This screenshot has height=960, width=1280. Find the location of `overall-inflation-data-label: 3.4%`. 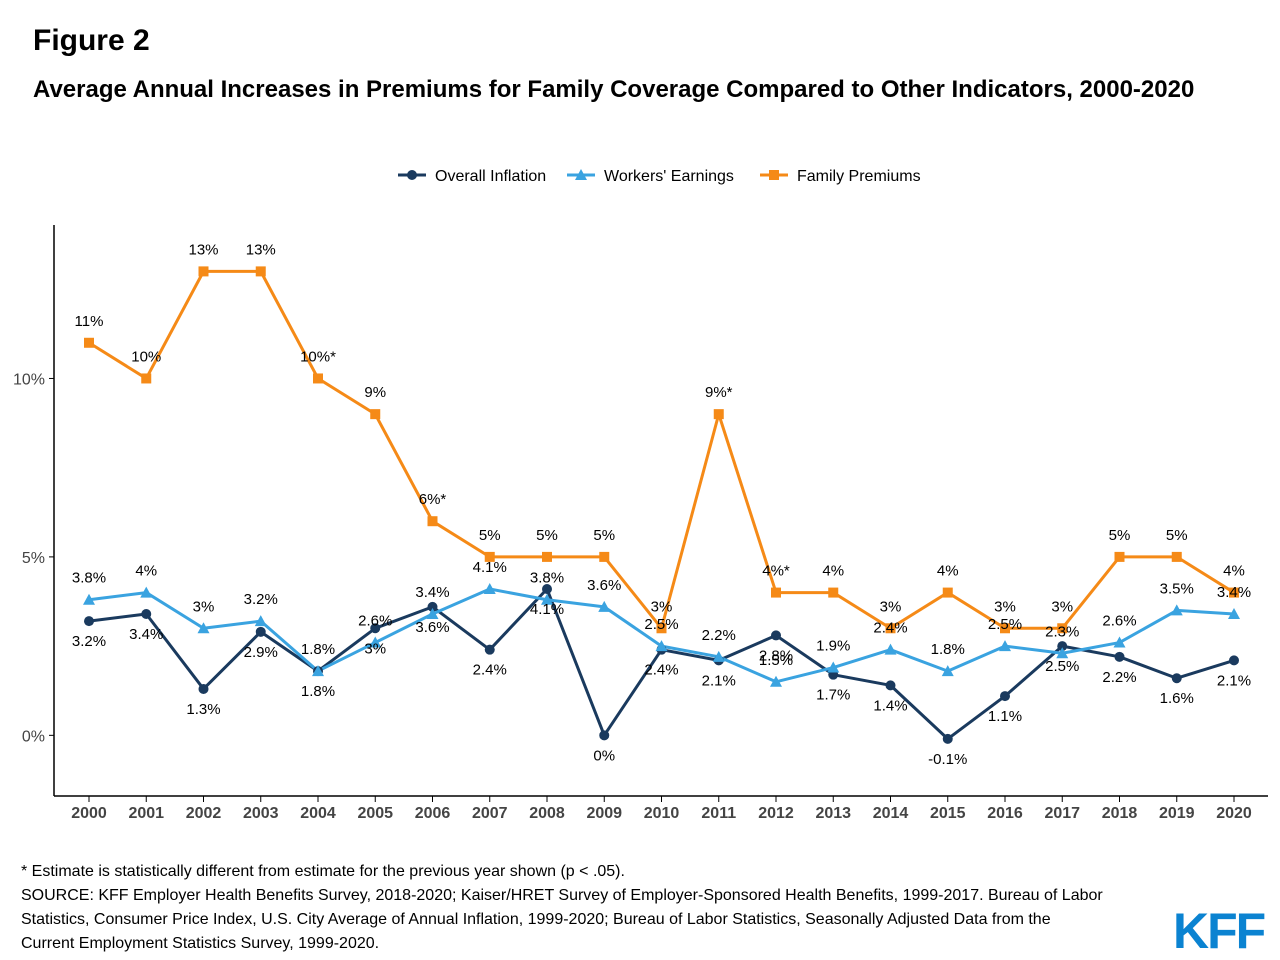

overall-inflation-data-label: 3.4% is located at coordinates (146, 634).